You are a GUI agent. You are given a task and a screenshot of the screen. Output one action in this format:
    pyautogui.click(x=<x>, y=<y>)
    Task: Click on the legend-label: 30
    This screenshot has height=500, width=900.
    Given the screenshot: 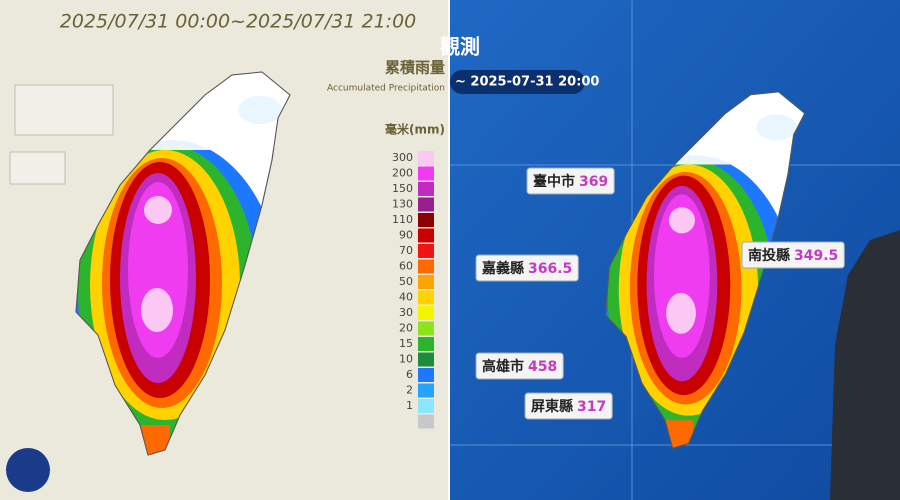 What is the action you would take?
    pyautogui.click(x=406, y=312)
    